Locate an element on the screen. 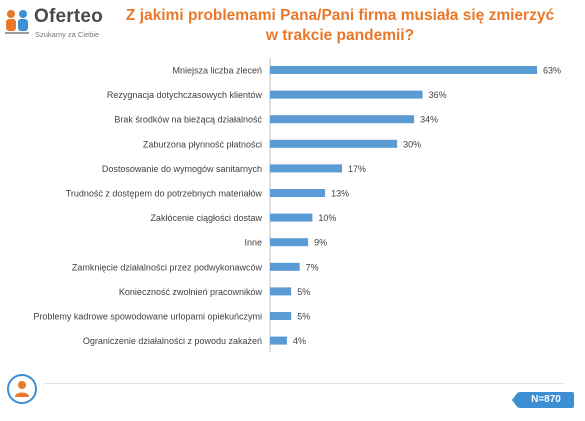 This screenshot has width=585, height=421. oferteo-logo: Oferteo Szukamy za Ciebie is located at coordinates (59, 24).